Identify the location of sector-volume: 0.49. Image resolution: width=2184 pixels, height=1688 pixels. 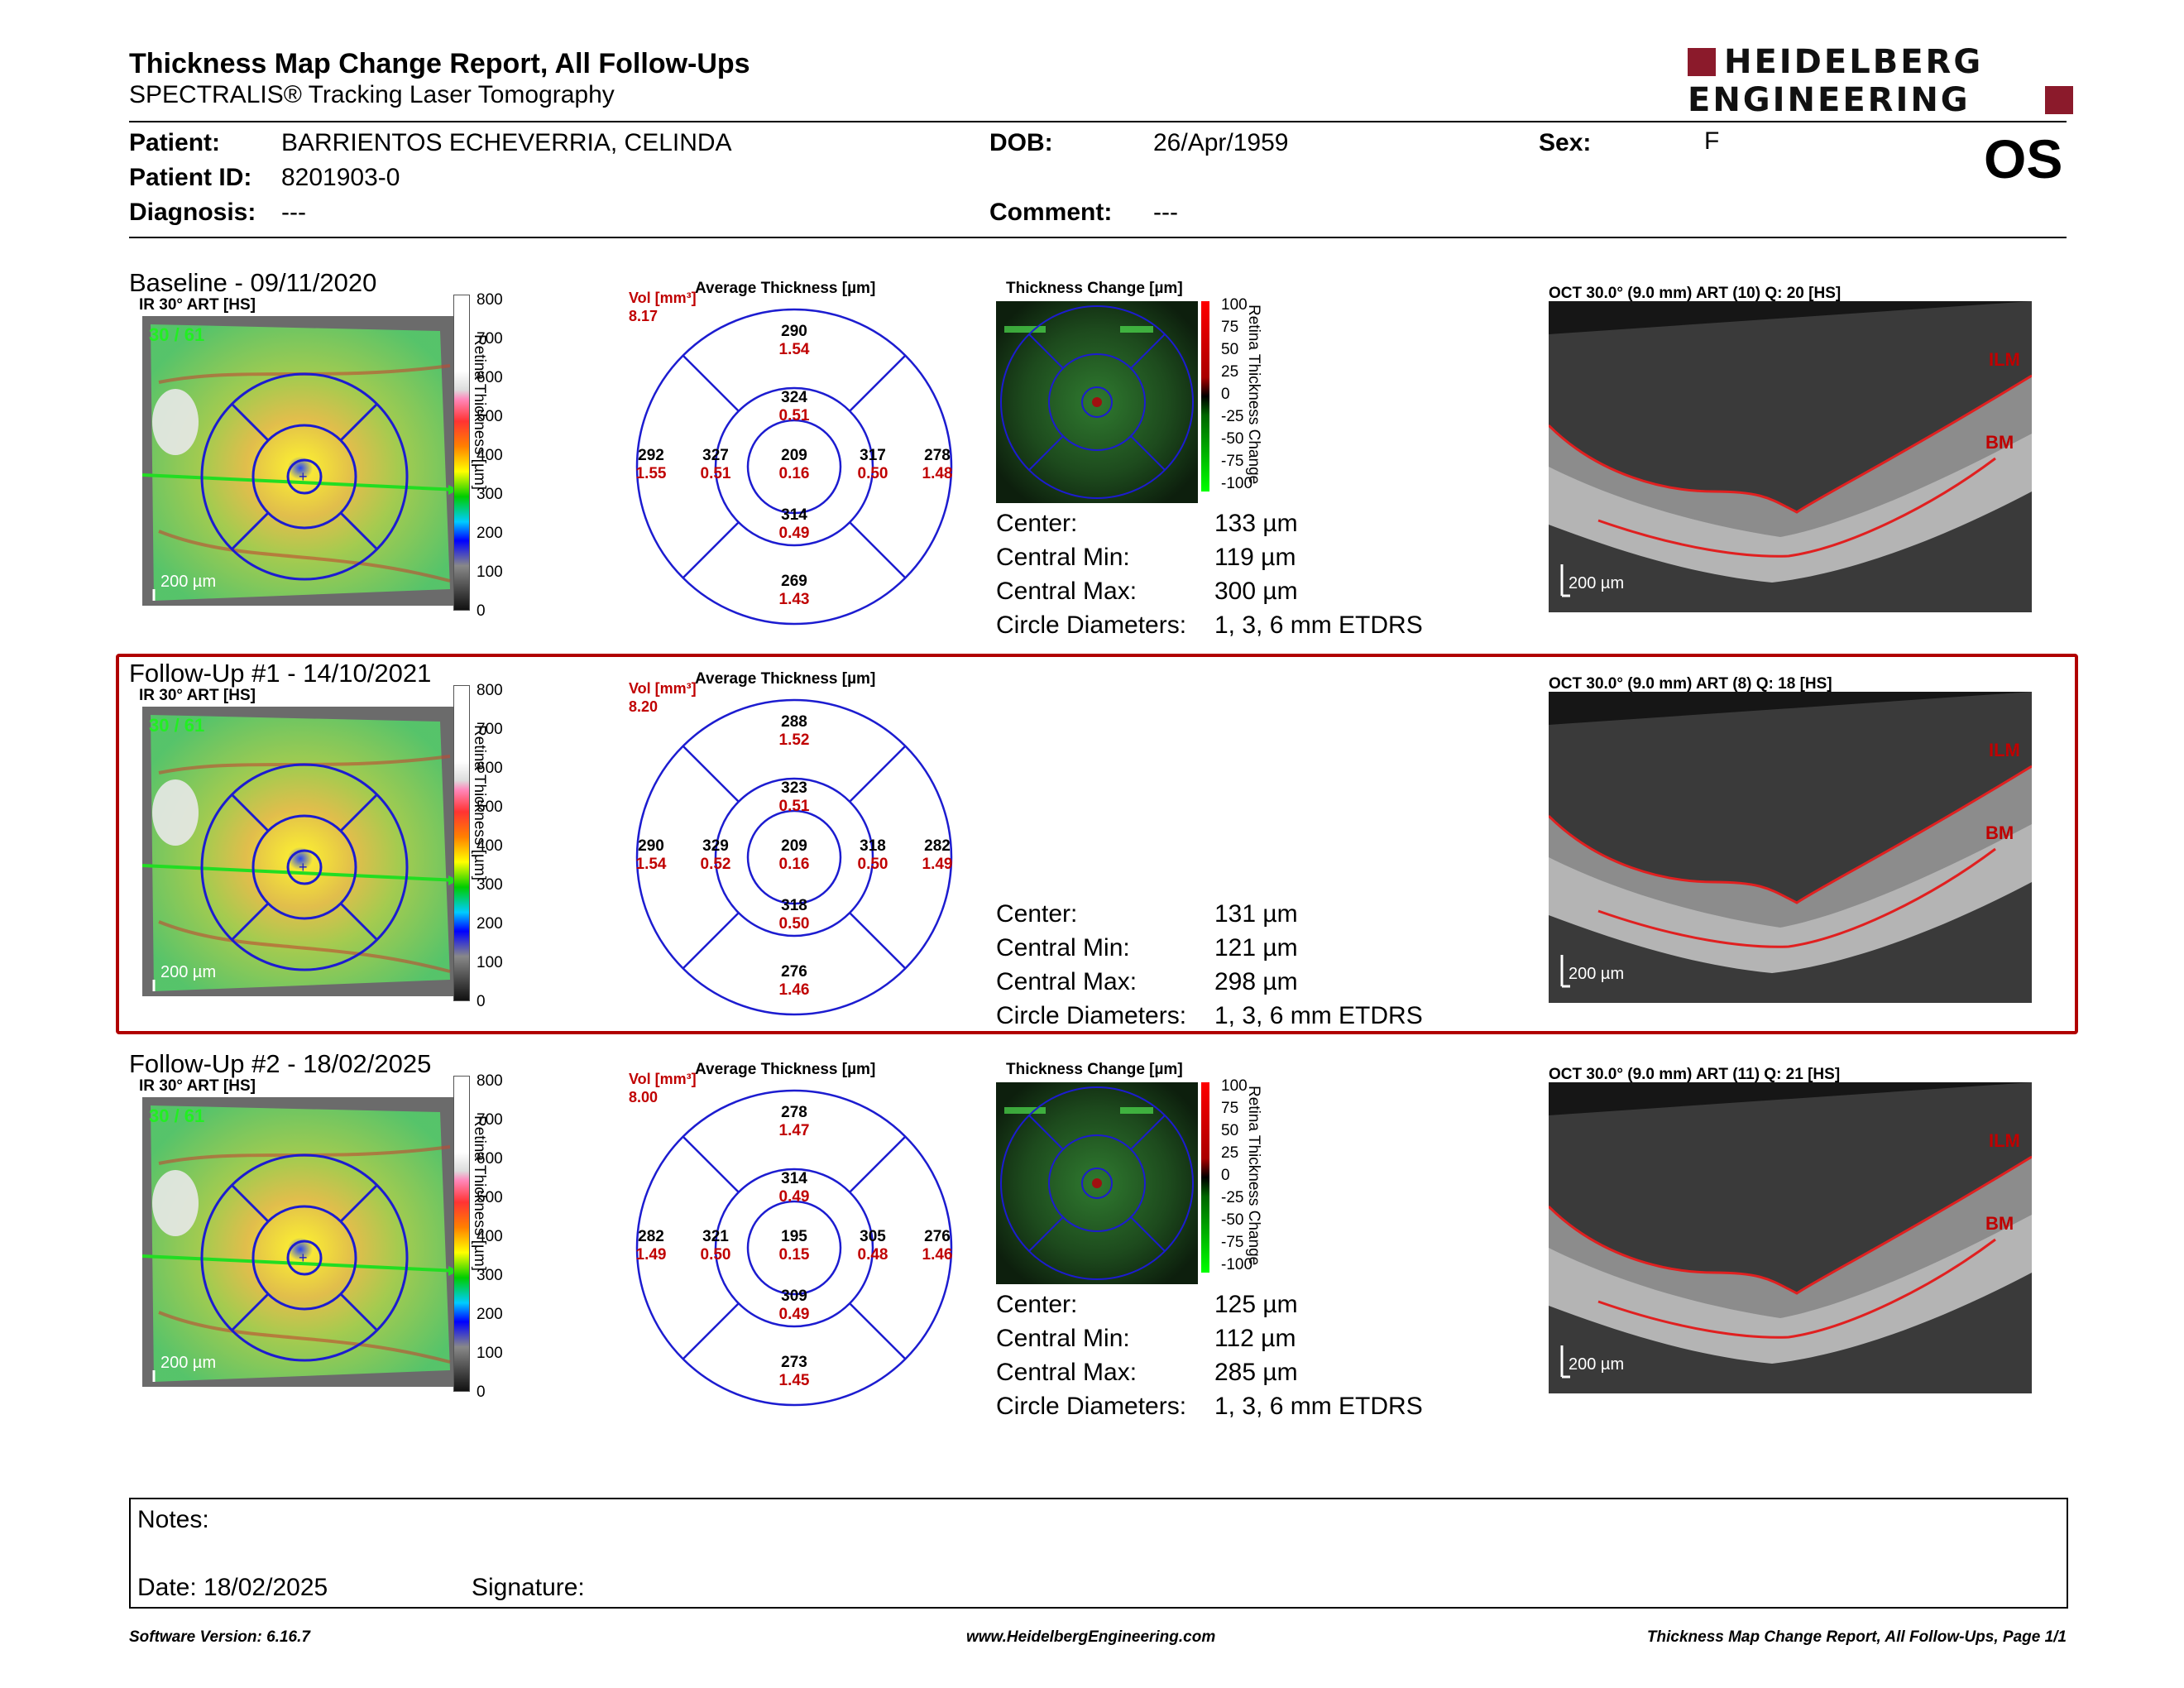
(794, 1197).